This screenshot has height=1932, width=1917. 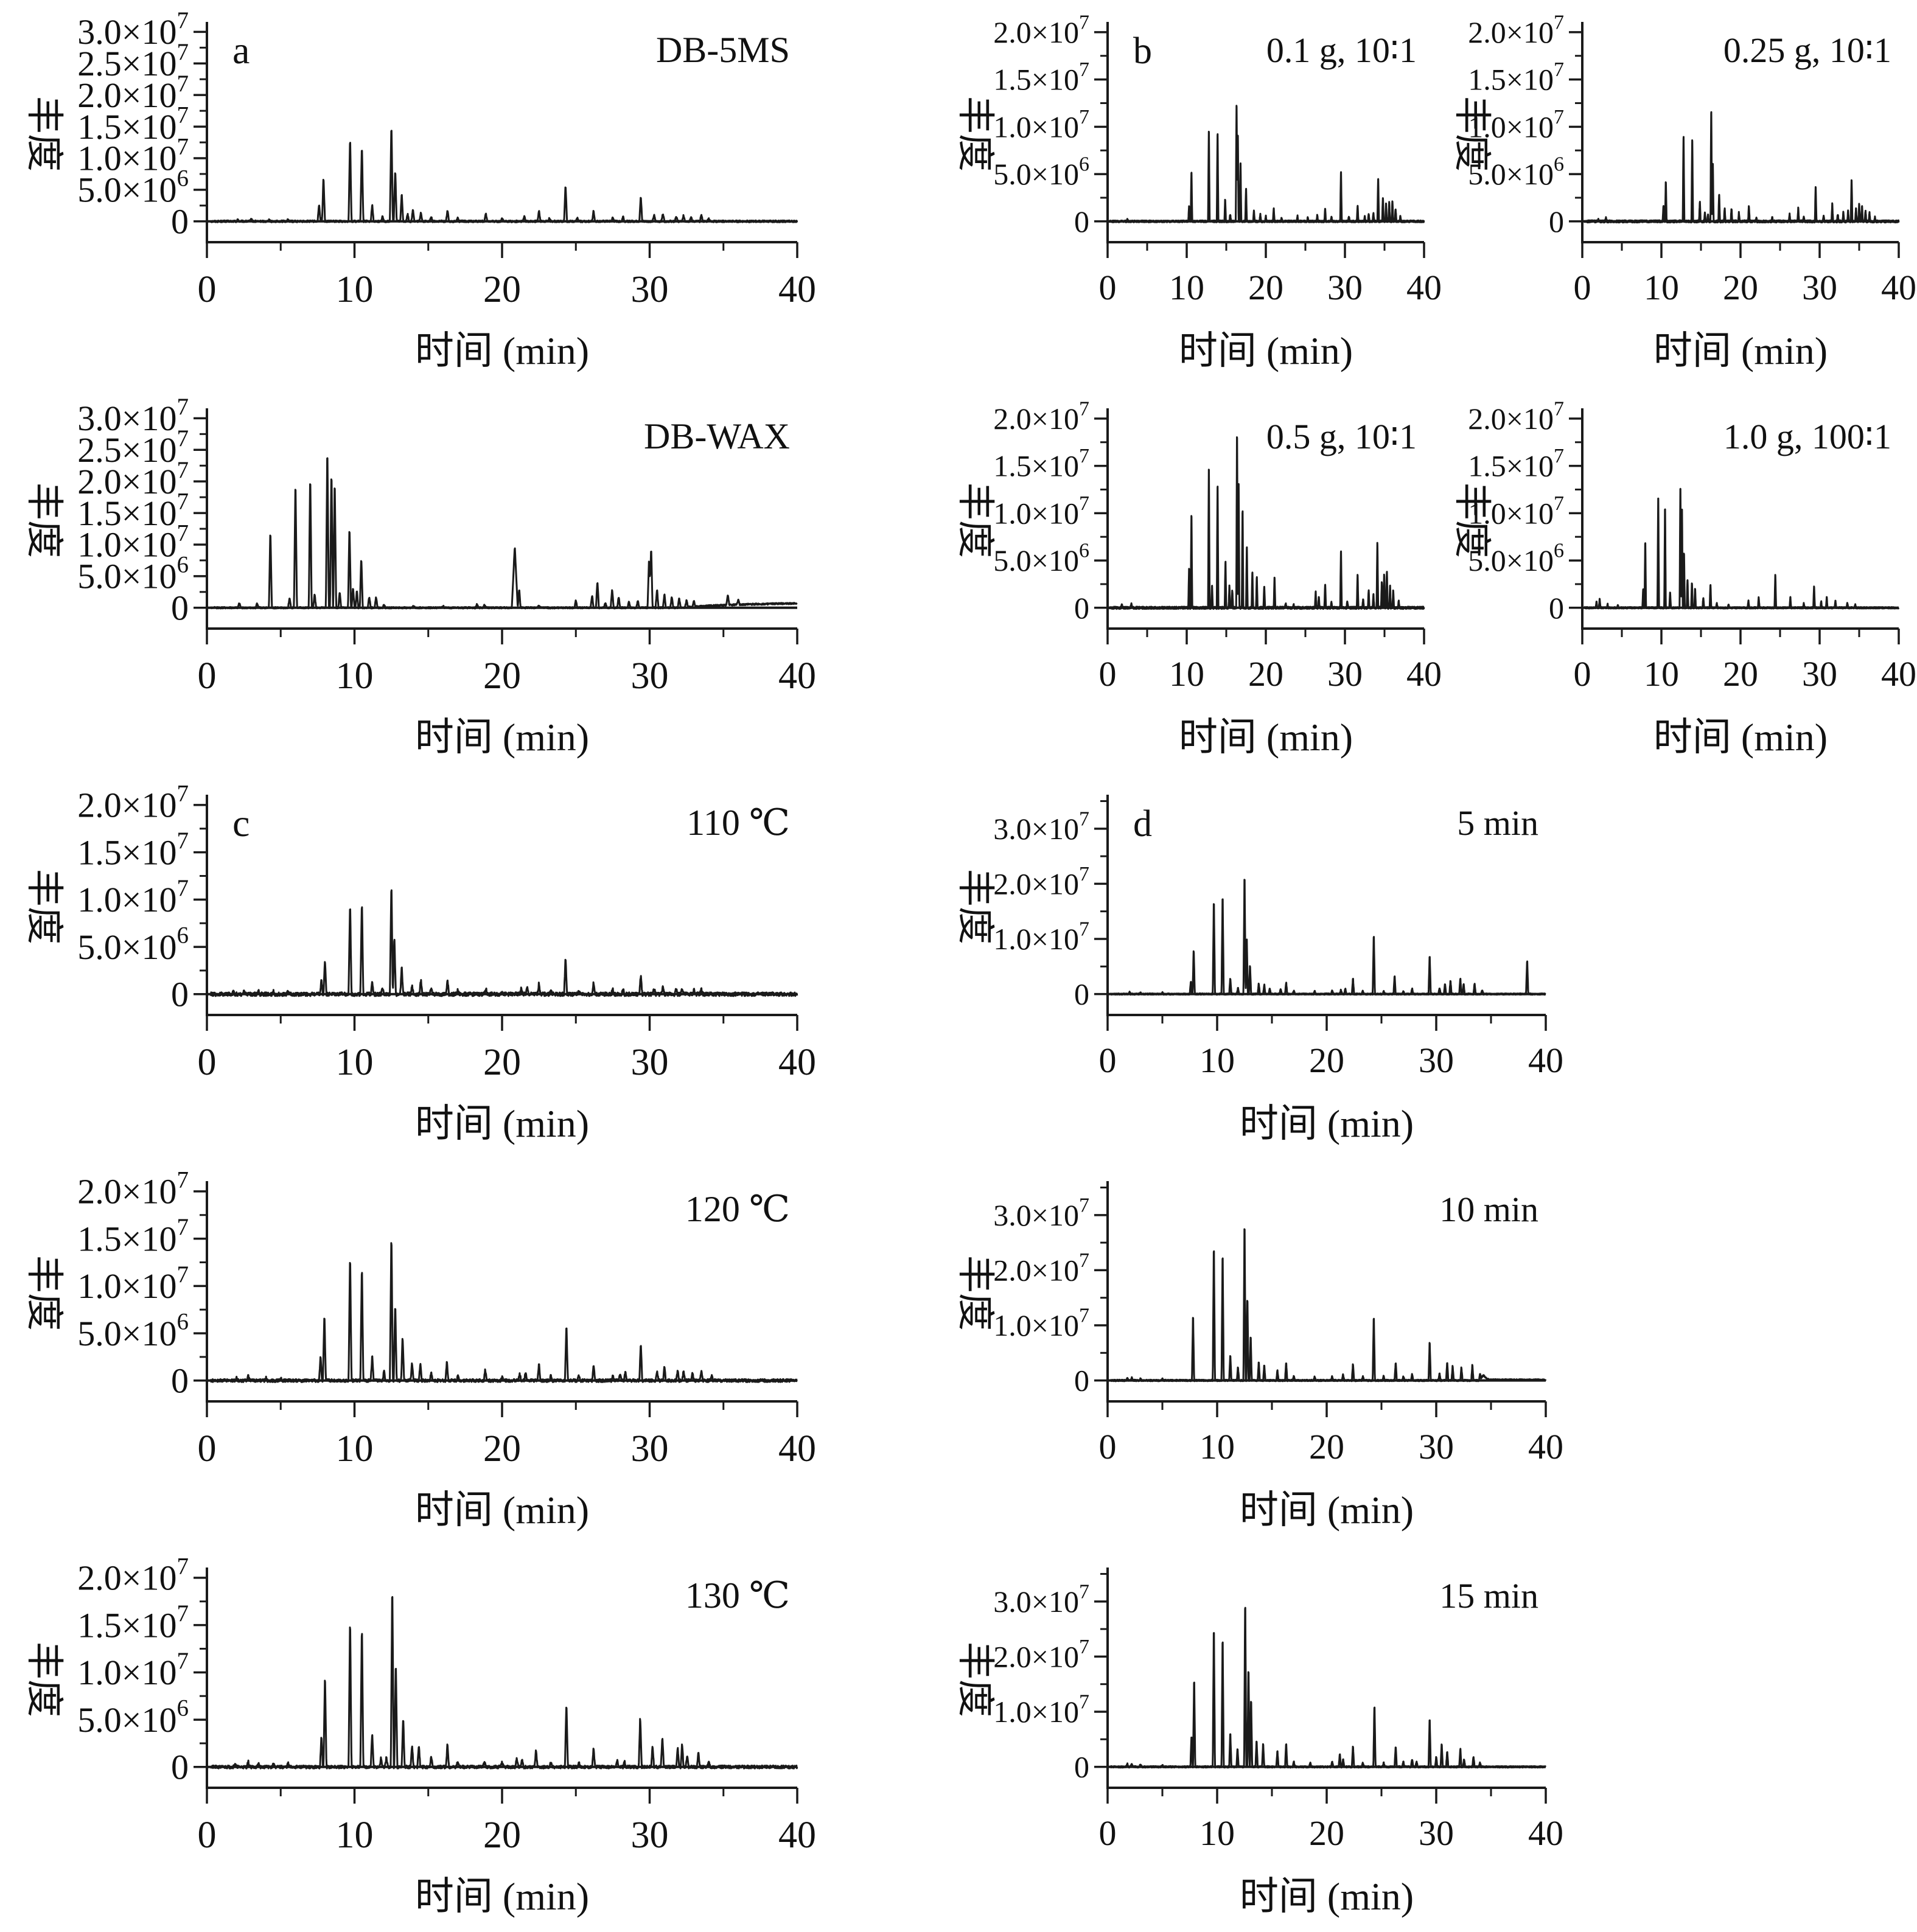 What do you see at coordinates (1488, 1209) in the screenshot?
I see `condition-label: 10 min` at bounding box center [1488, 1209].